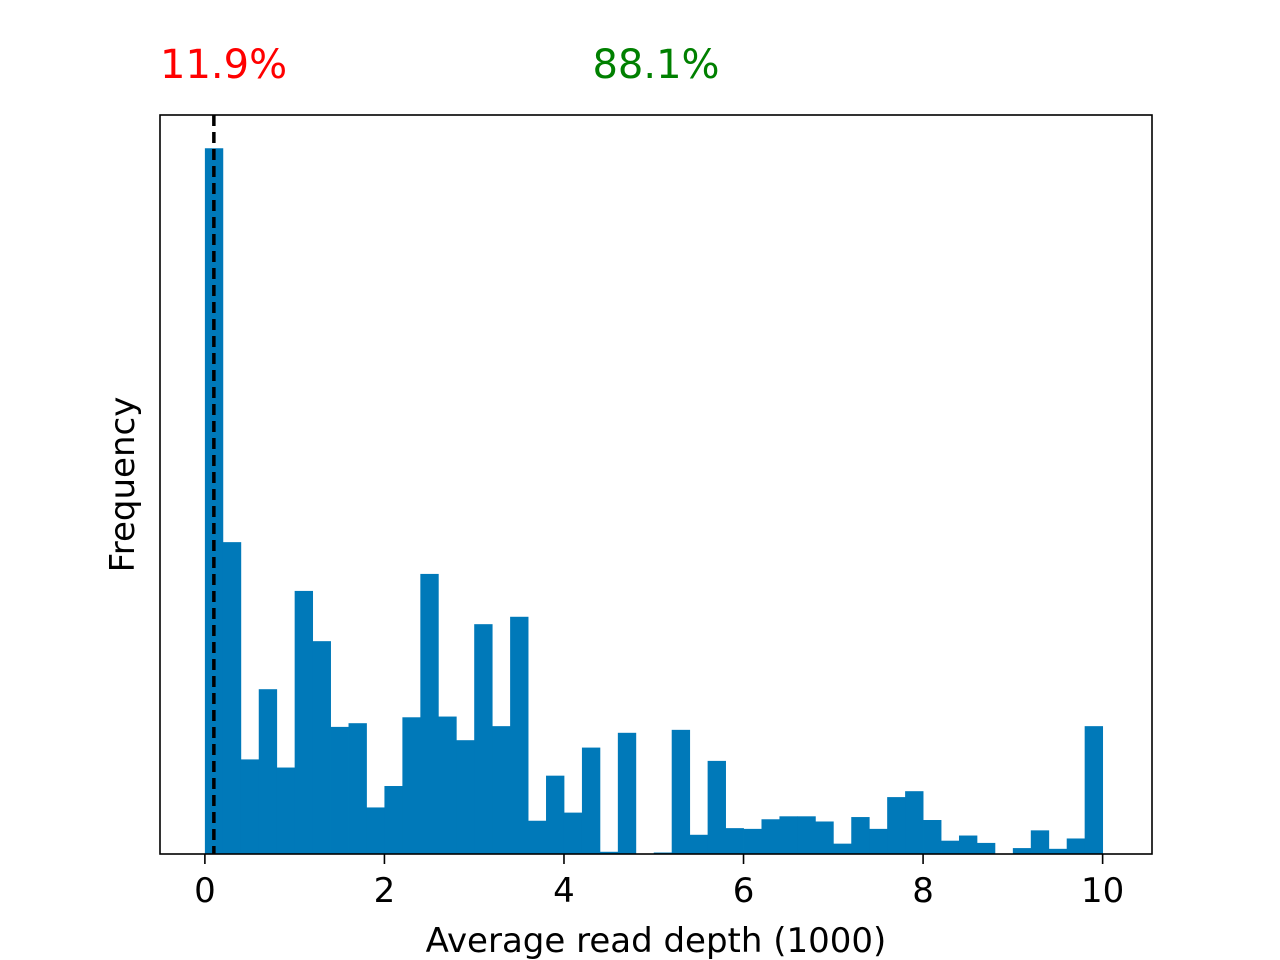 This screenshot has height=960, width=1280. Describe the element at coordinates (1102, 891) in the screenshot. I see `x-tick-label: 10` at that location.